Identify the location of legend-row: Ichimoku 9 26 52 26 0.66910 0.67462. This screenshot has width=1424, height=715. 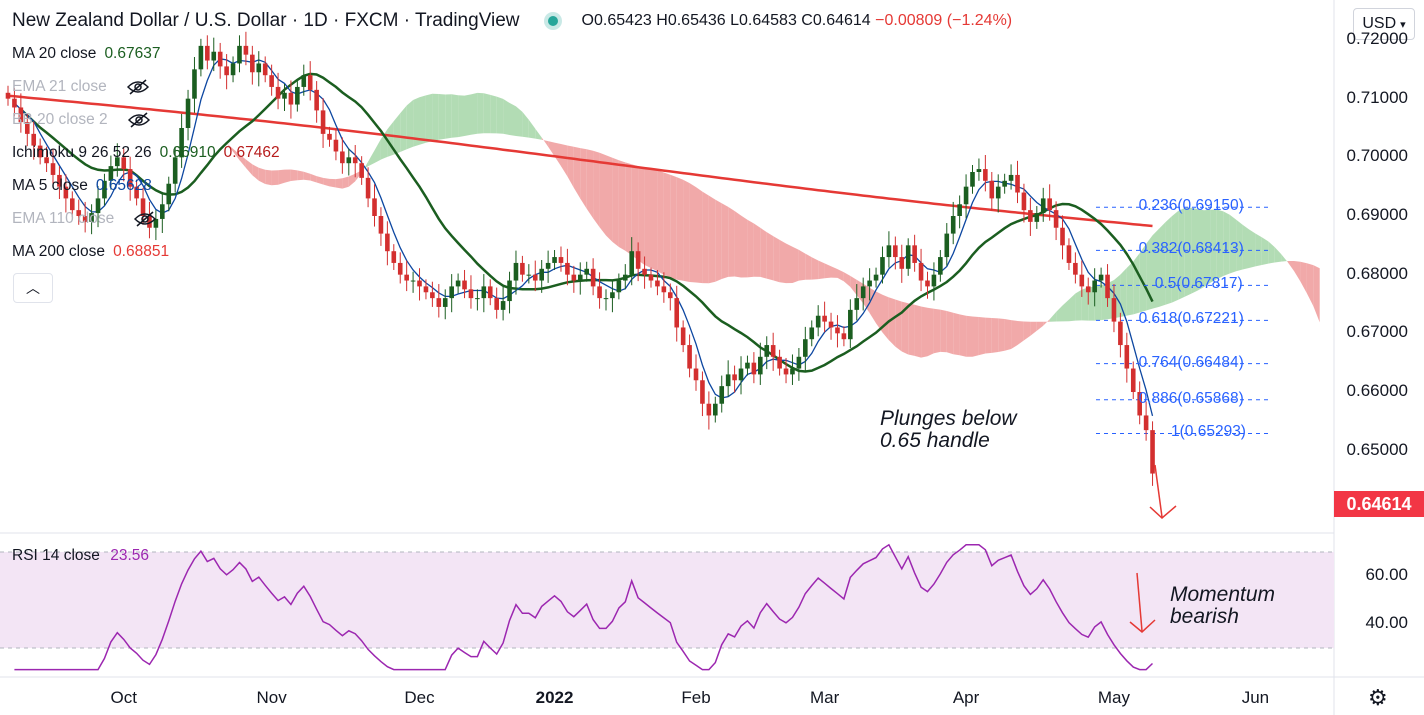
(146, 153).